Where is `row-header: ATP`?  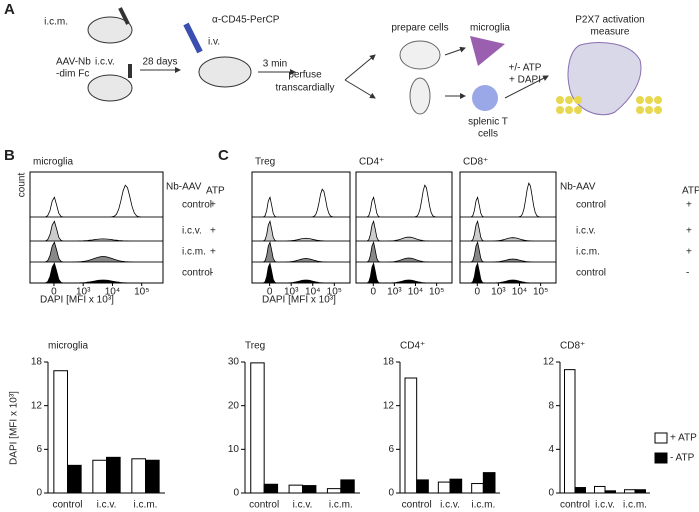 row-header: ATP is located at coordinates (215, 191).